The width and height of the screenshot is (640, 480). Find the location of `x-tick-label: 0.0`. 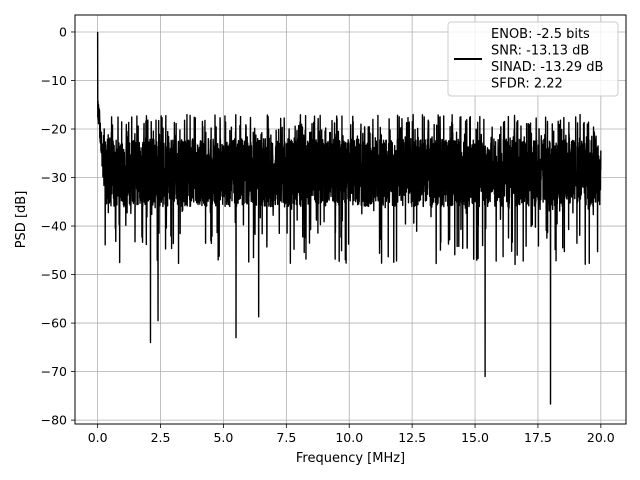

x-tick-label: 0.0 is located at coordinates (98, 437).